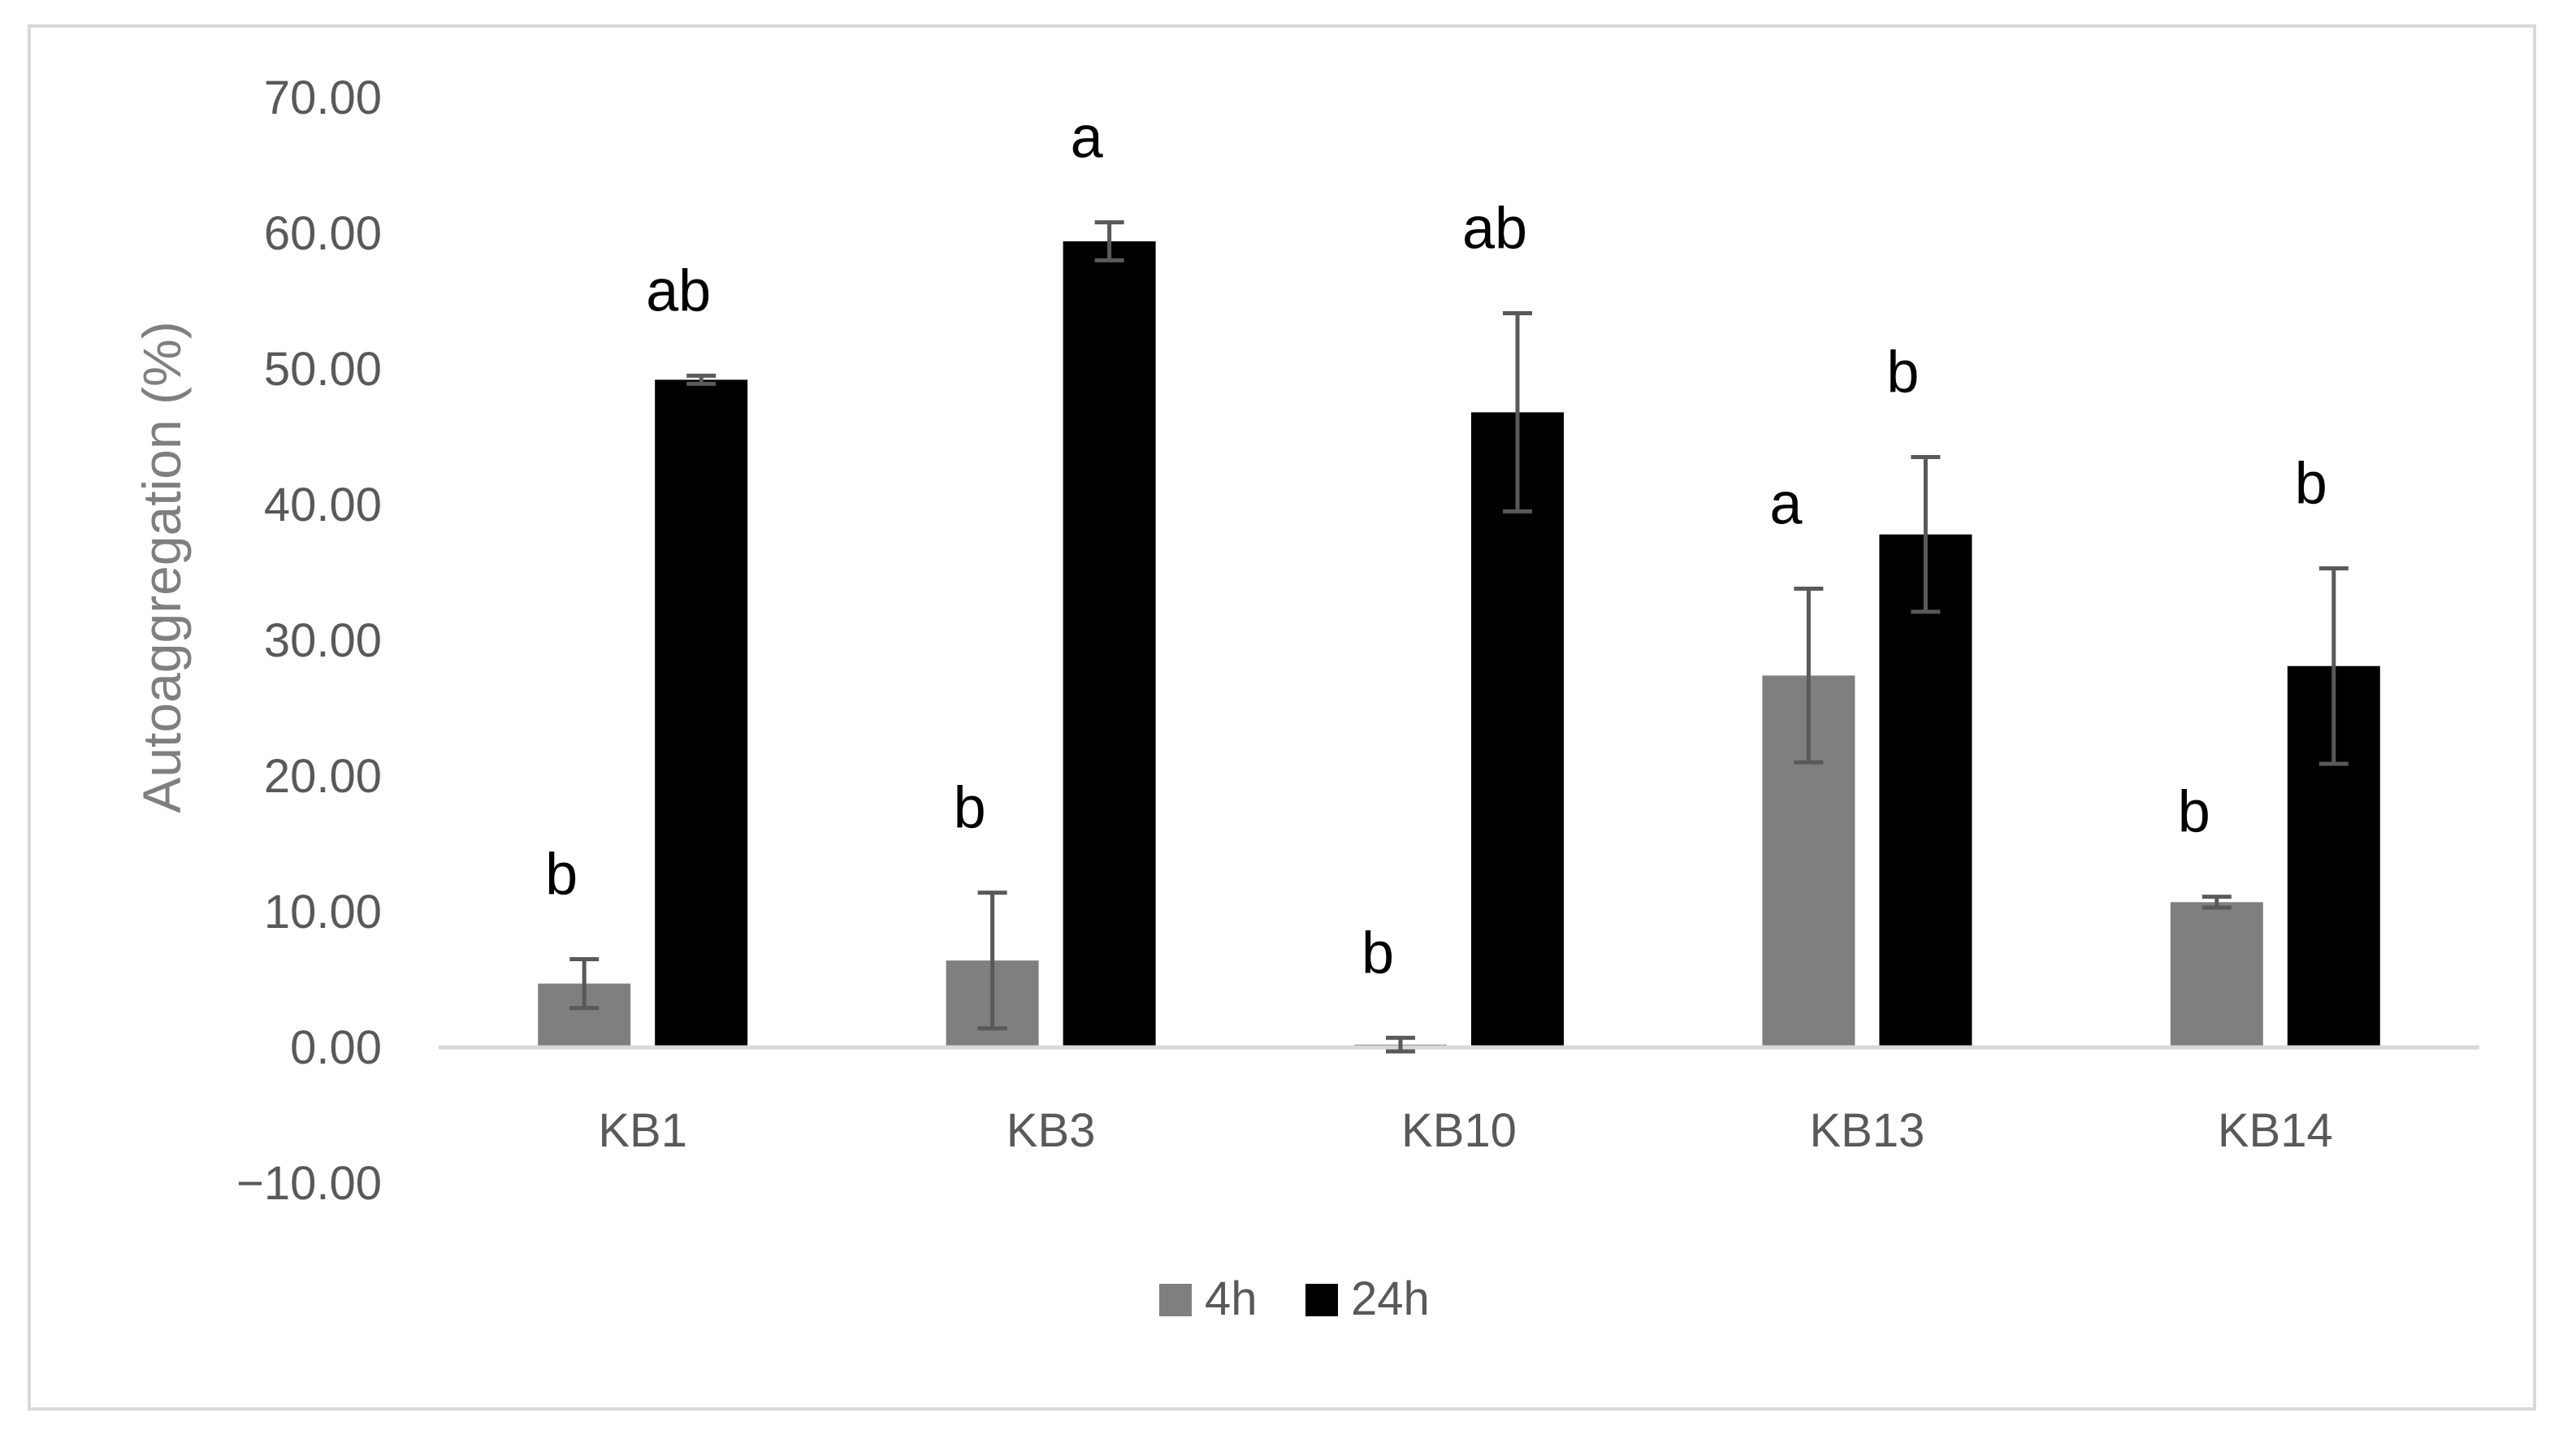 The height and width of the screenshot is (1439, 2576). What do you see at coordinates (323, 912) in the screenshot?
I see `y-tick-label: 10.00` at bounding box center [323, 912].